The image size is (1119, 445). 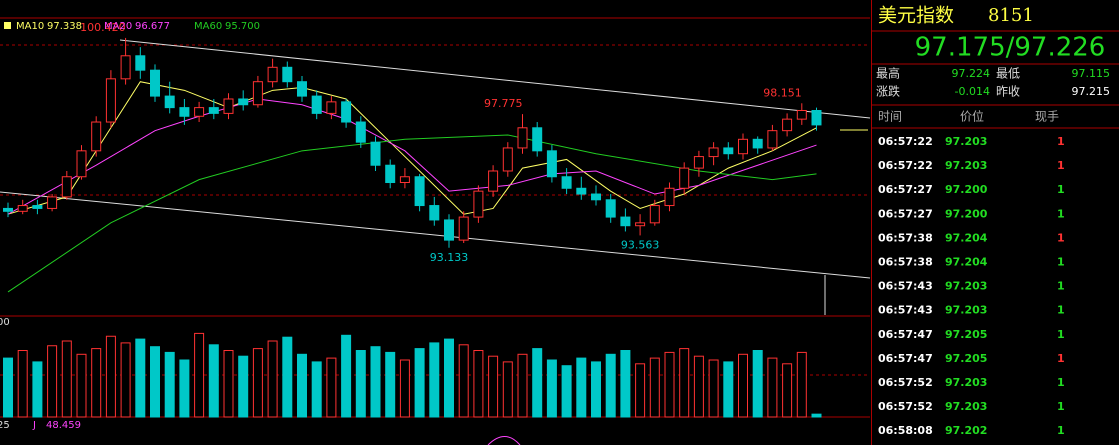 I want to click on ma-legend-value: 96.677, so click(x=152, y=26).